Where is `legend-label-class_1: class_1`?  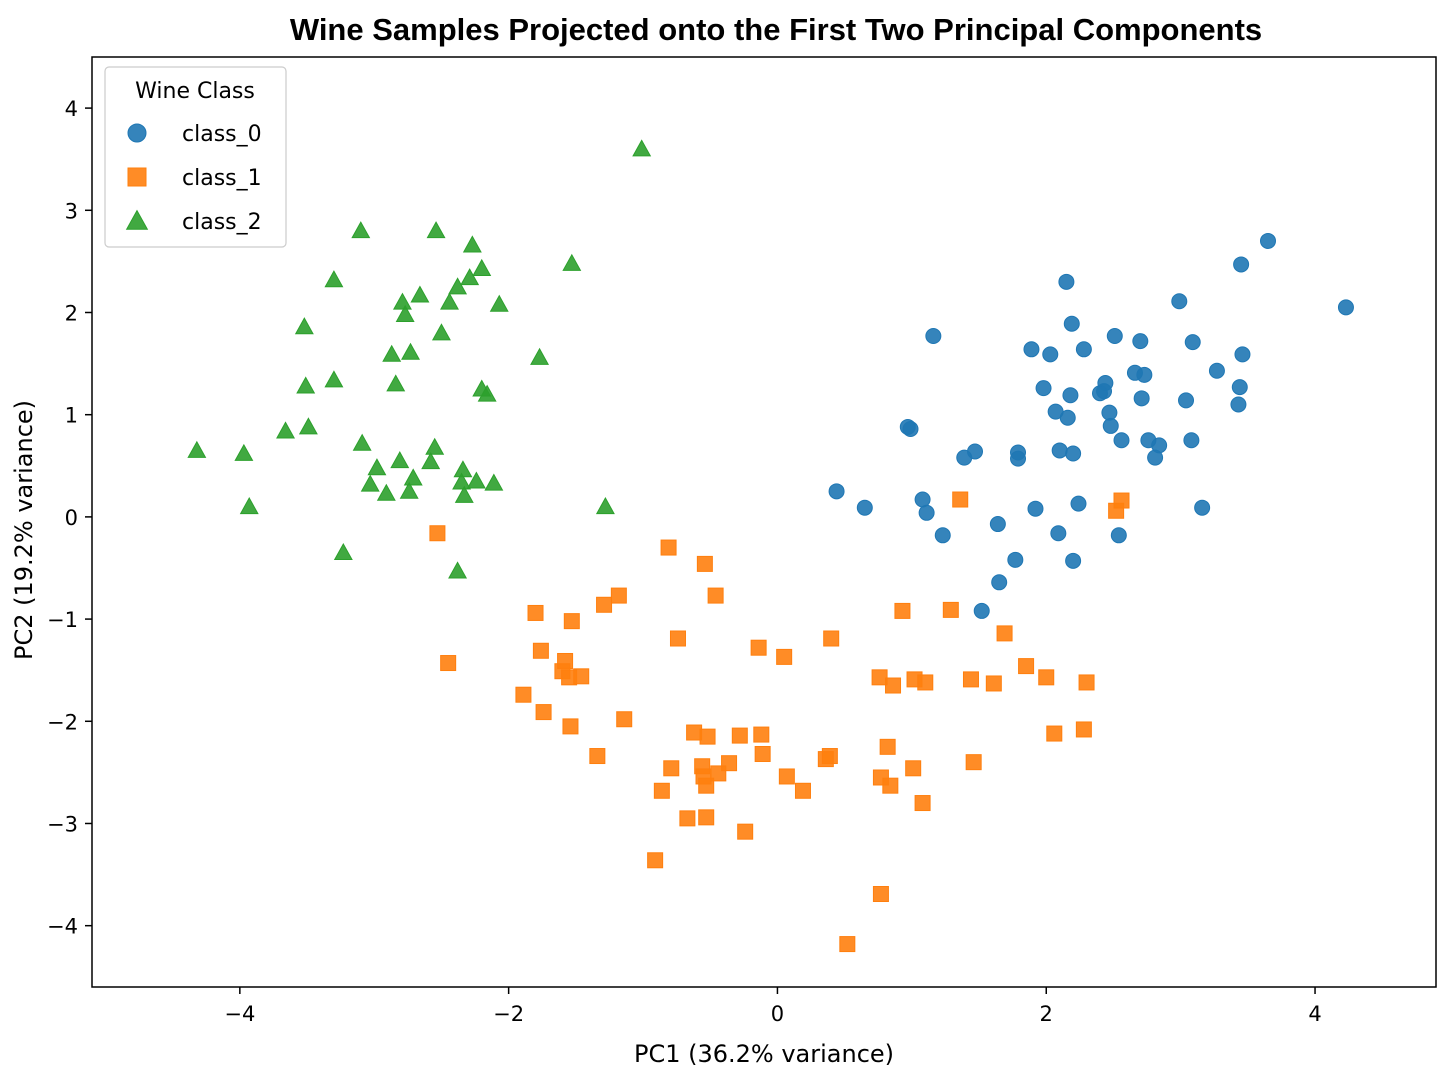 legend-label-class_1: class_1 is located at coordinates (222, 178).